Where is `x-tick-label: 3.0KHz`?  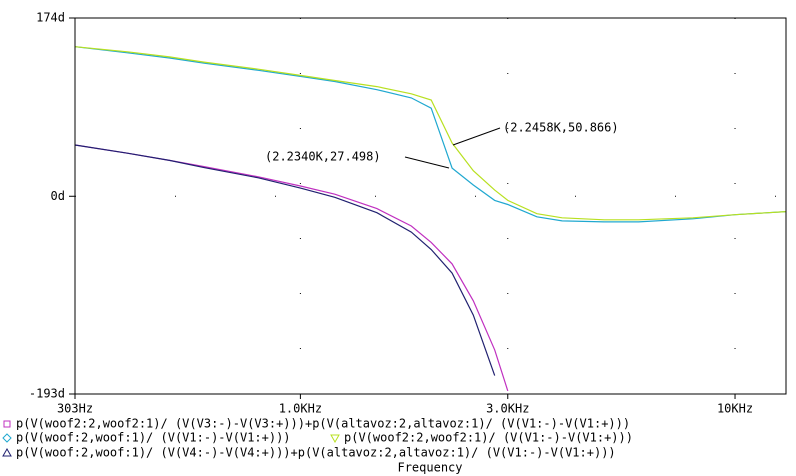
x-tick-label: 3.0KHz is located at coordinates (507, 409).